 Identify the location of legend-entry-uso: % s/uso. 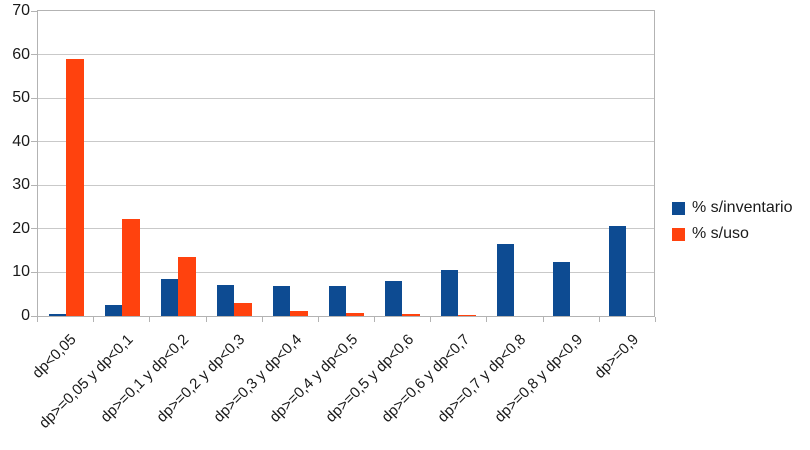
(732, 234).